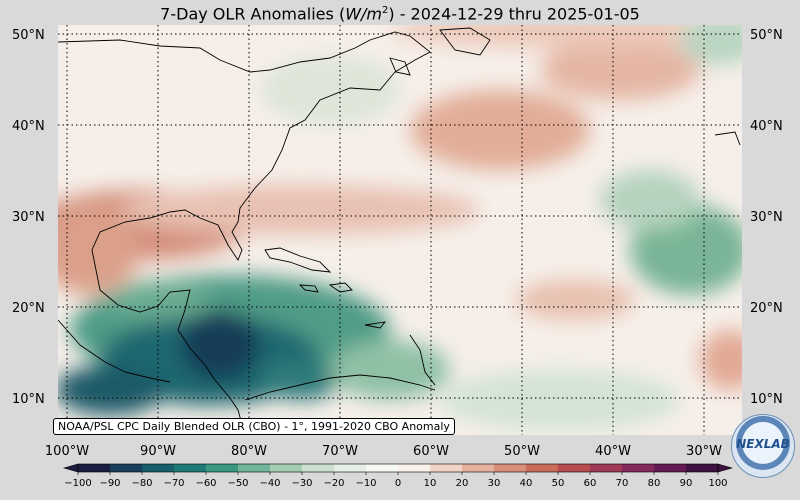 The image size is (800, 500). I want to click on lon-label: 100°W, so click(67, 451).